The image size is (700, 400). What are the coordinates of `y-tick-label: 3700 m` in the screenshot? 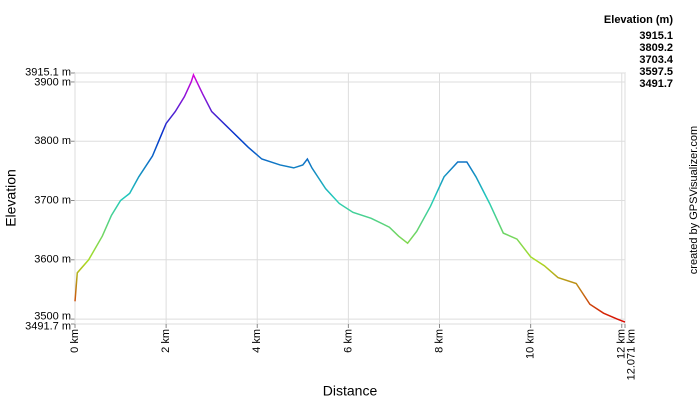 It's located at (52, 200).